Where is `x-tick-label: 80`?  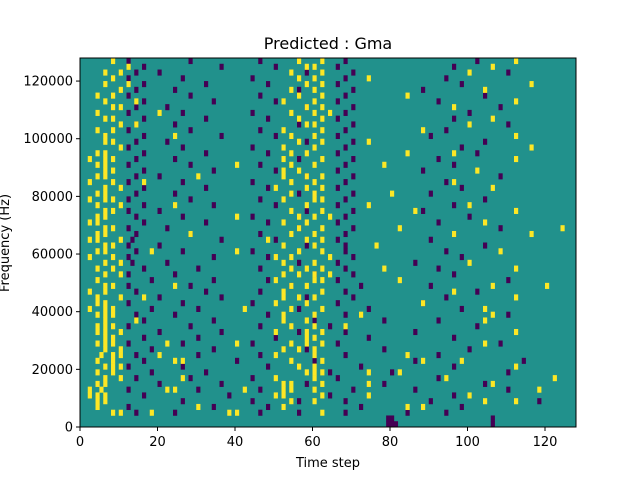
x-tick-label: 80 is located at coordinates (390, 442).